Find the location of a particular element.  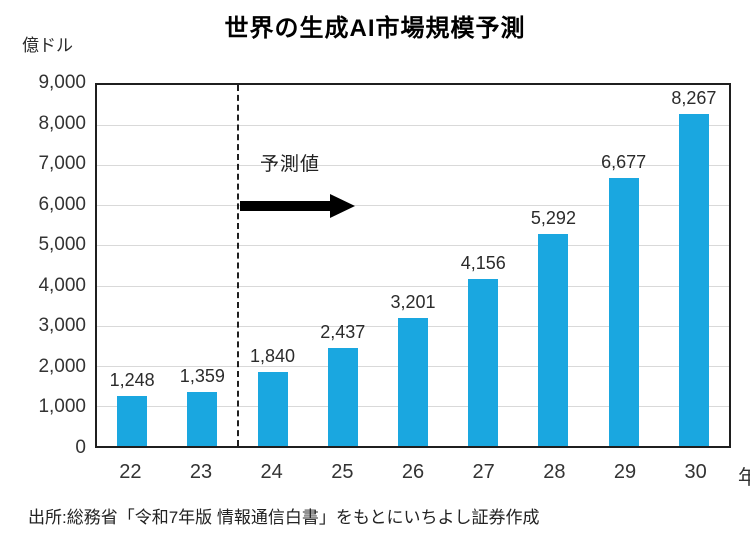

forecast-arrow-icon is located at coordinates (297, 206).